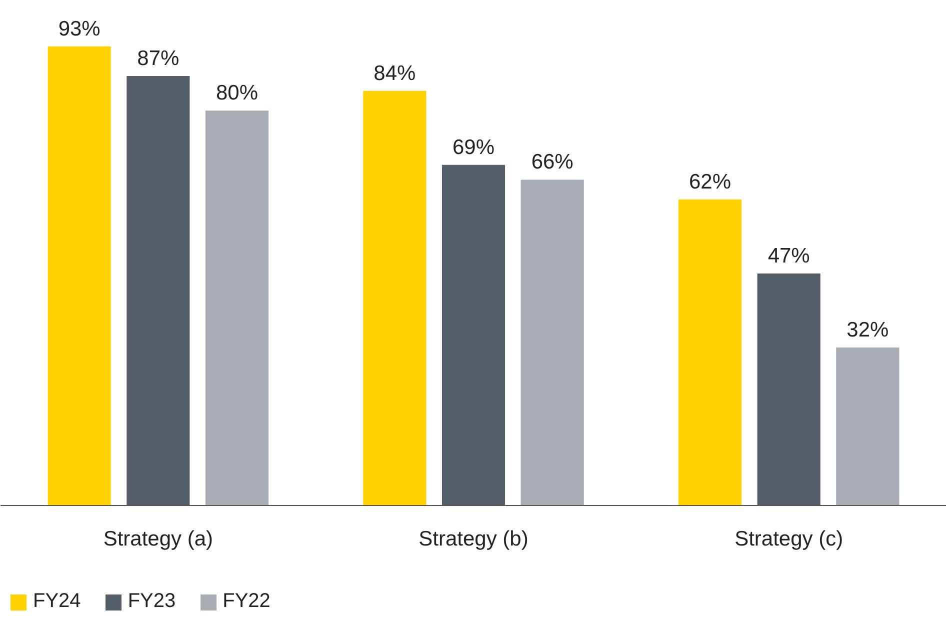 Image resolution: width=946 pixels, height=621 pixels. What do you see at coordinates (710, 182) in the screenshot?
I see `data-label: 62%` at bounding box center [710, 182].